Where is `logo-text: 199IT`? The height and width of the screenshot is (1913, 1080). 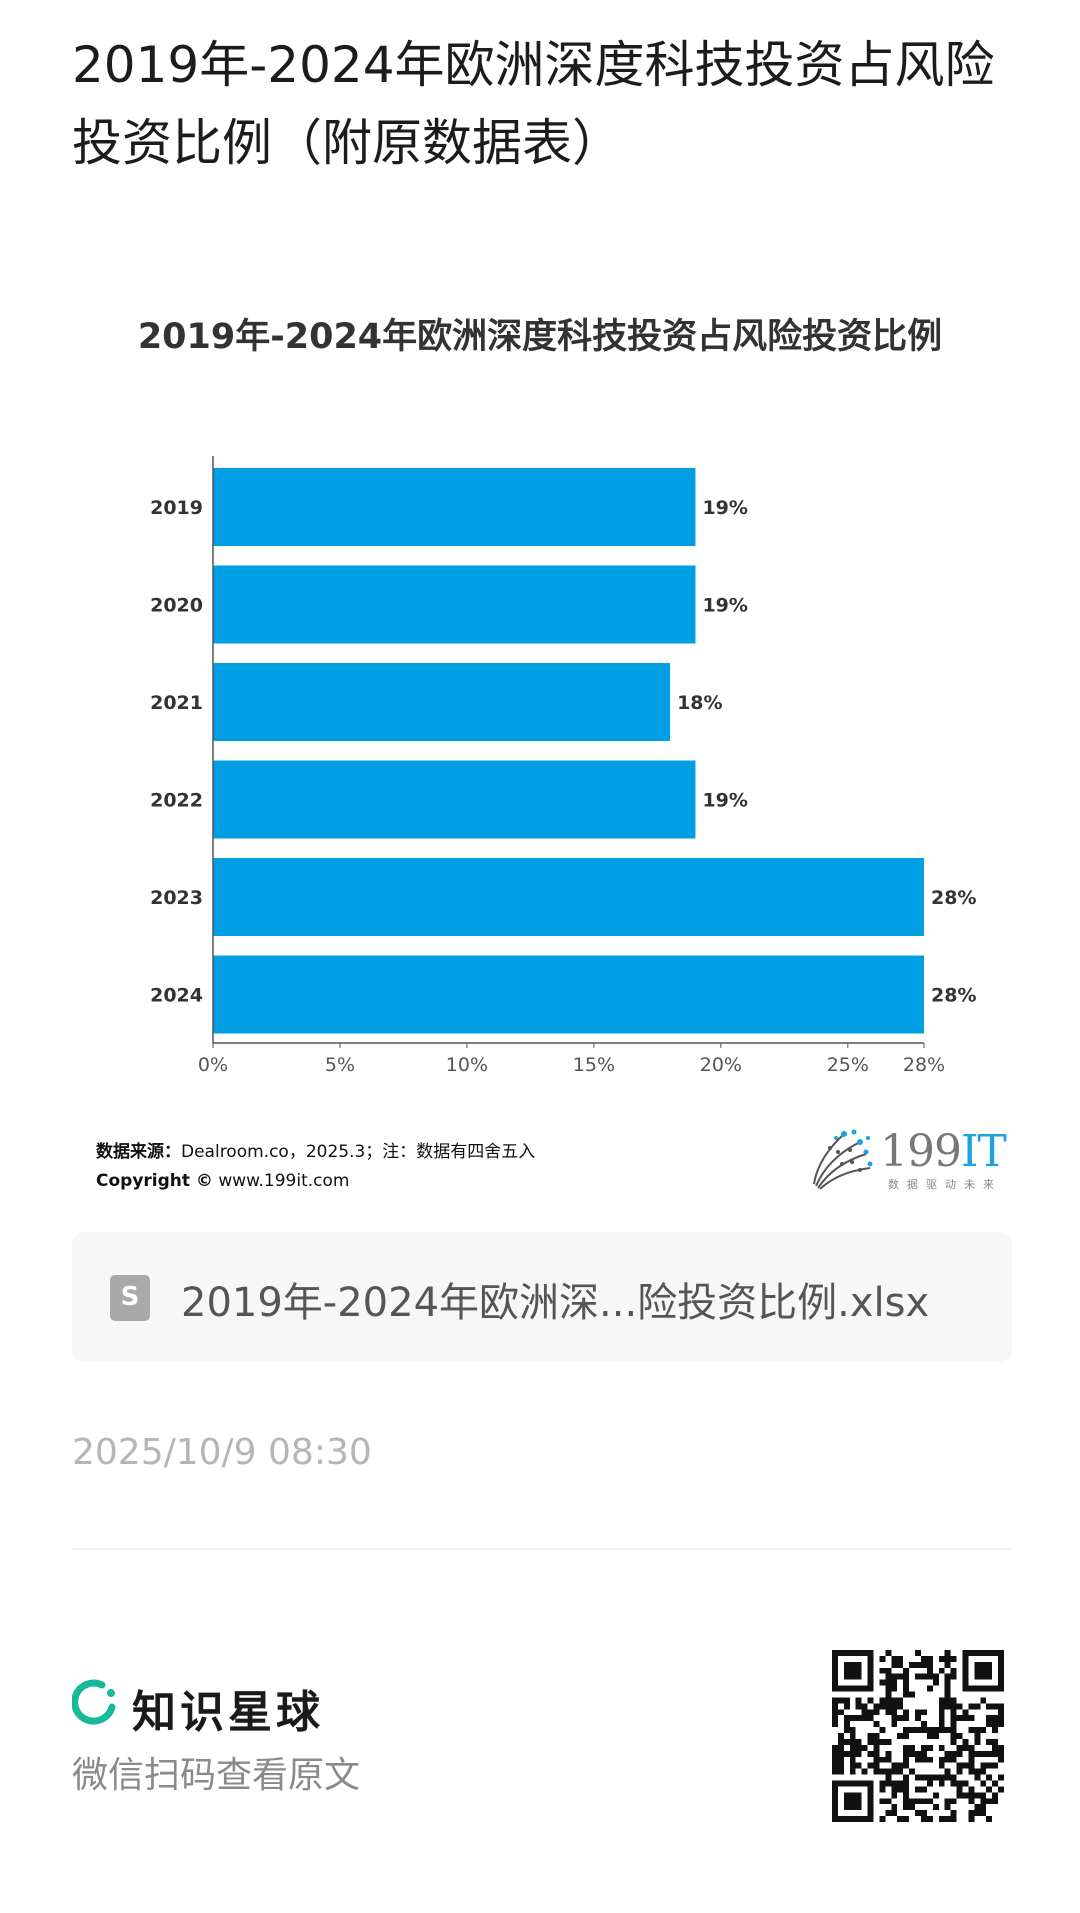
logo-text: 199IT is located at coordinates (943, 1151).